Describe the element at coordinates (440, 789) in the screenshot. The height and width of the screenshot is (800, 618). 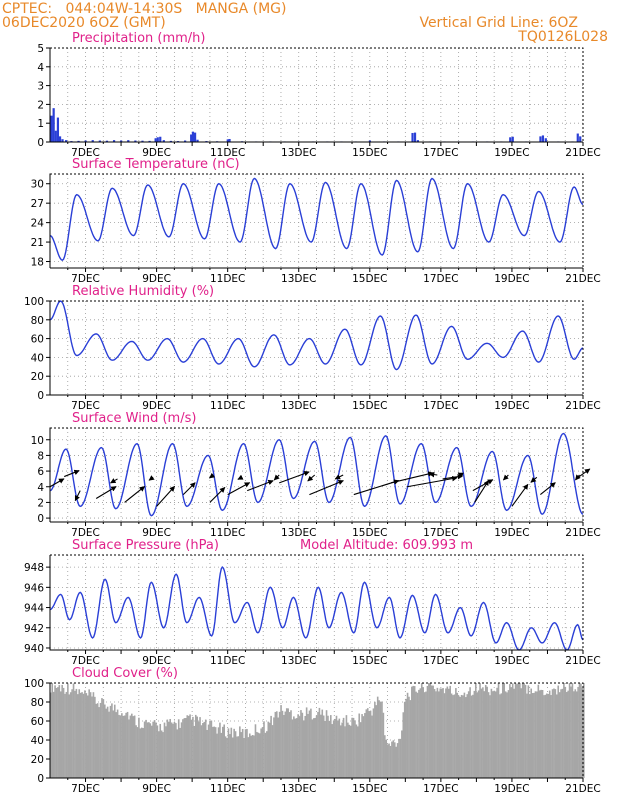
I see `cloud-xtick-label-5: 17DEC` at that location.